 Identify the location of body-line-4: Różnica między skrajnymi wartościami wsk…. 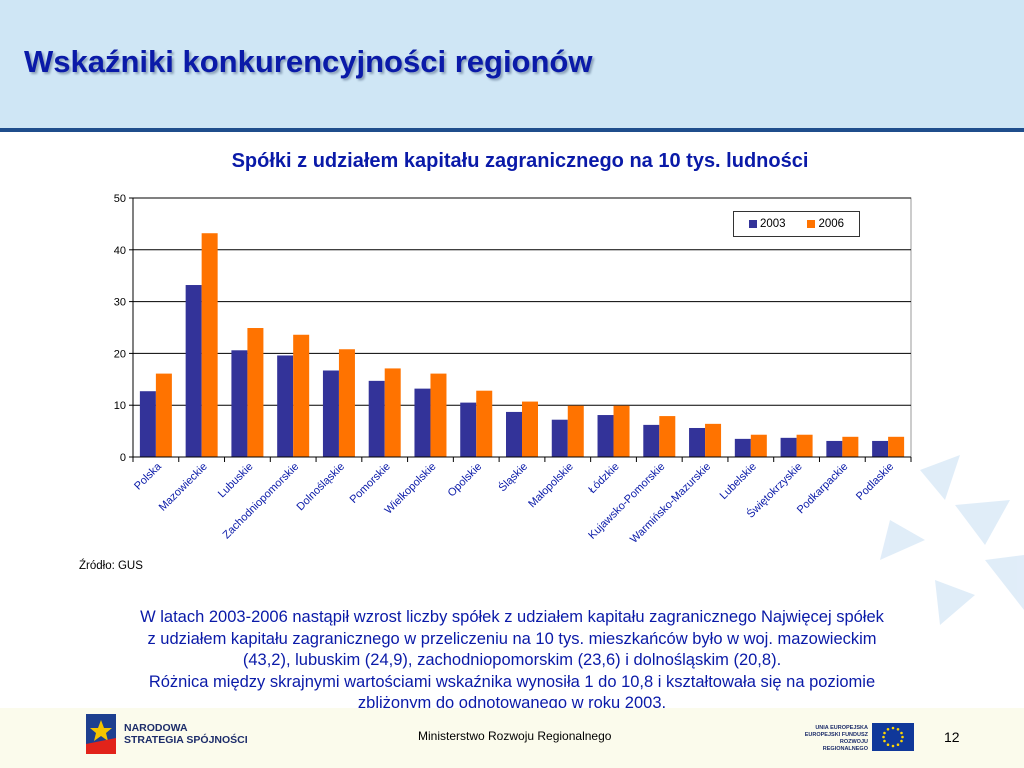
(512, 681).